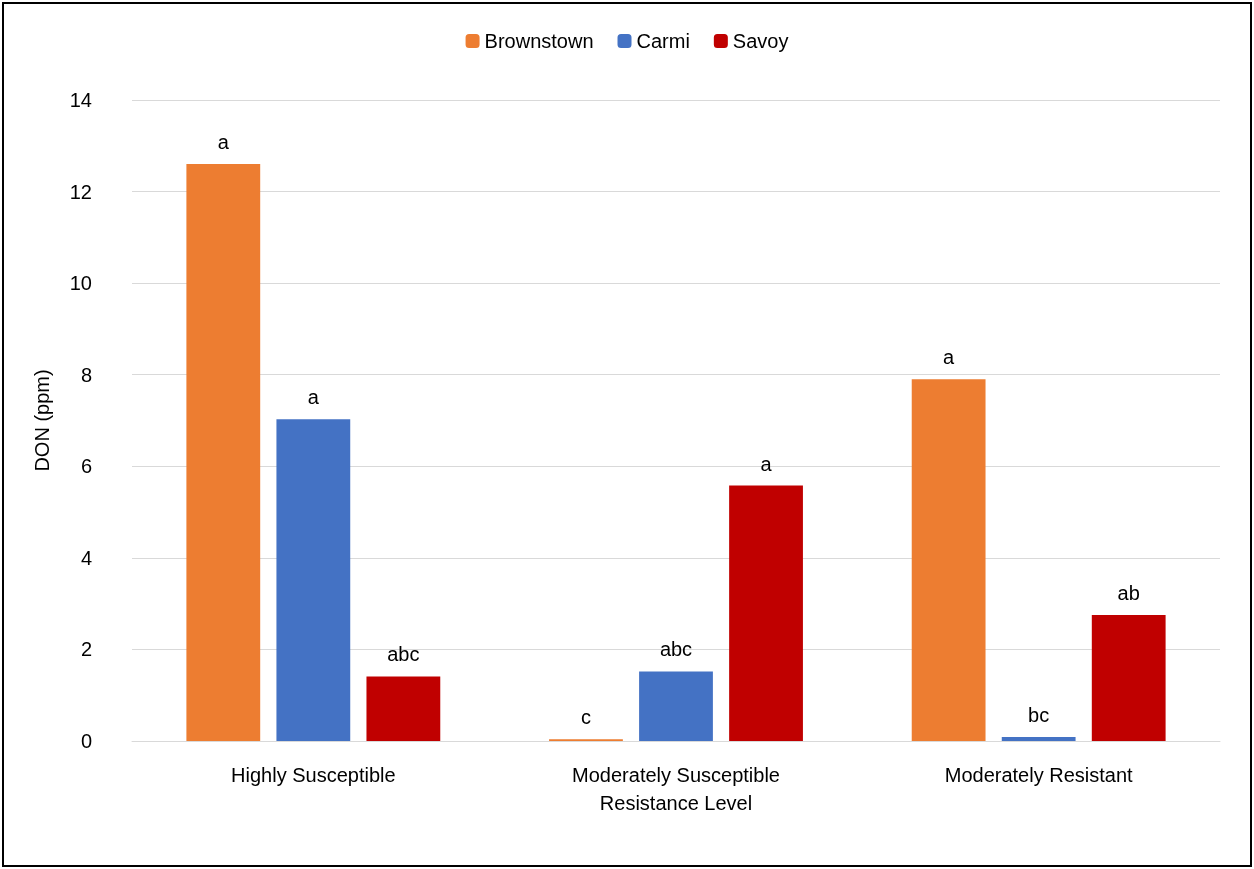 Image resolution: width=1254 pixels, height=869 pixels. What do you see at coordinates (585, 717) in the screenshot?
I see `data-label: c` at bounding box center [585, 717].